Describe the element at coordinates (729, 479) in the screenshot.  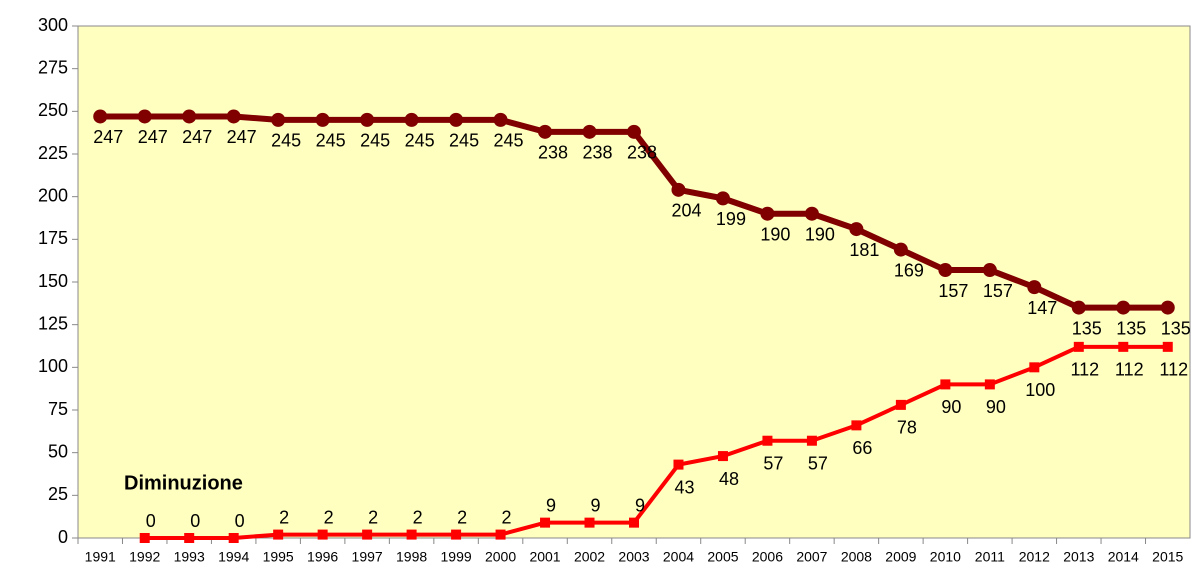
I see `data-label: 48` at that location.